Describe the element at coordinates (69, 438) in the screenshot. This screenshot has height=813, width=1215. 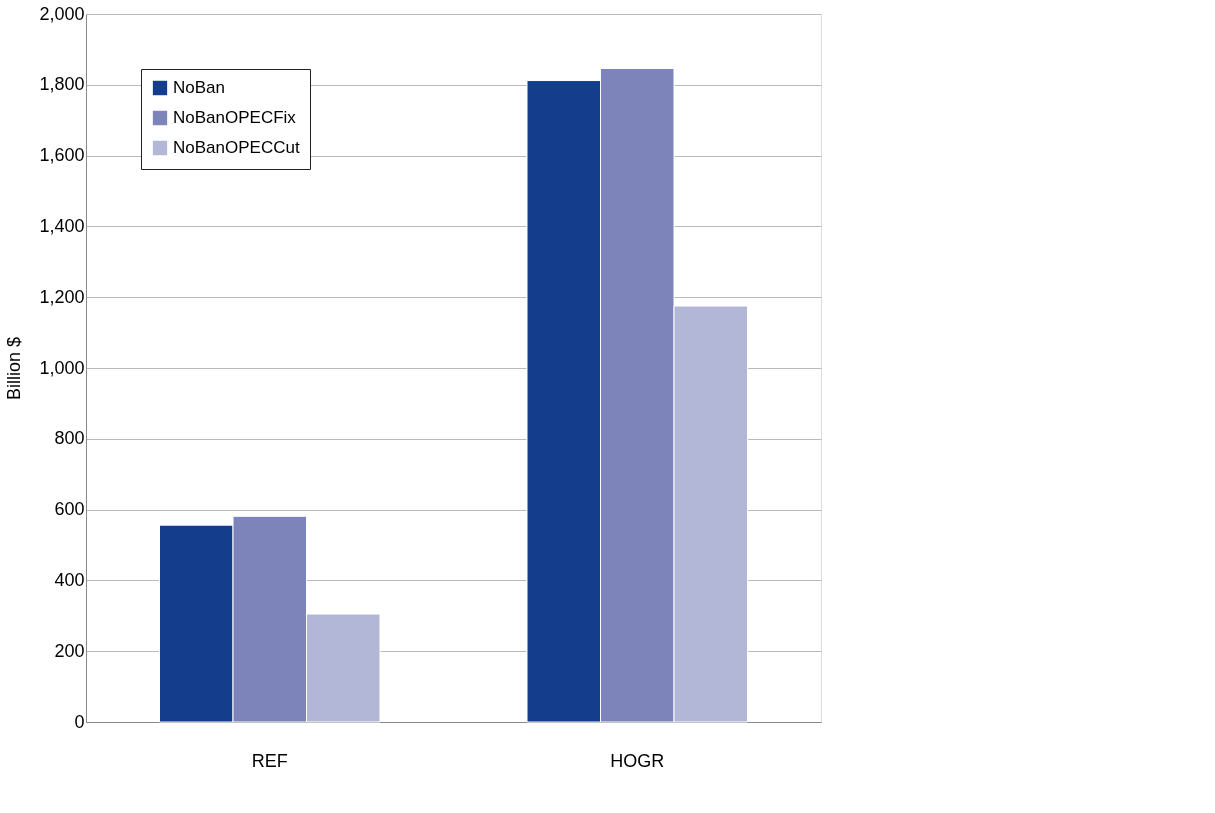
I see `y-tick-label: 800` at that location.